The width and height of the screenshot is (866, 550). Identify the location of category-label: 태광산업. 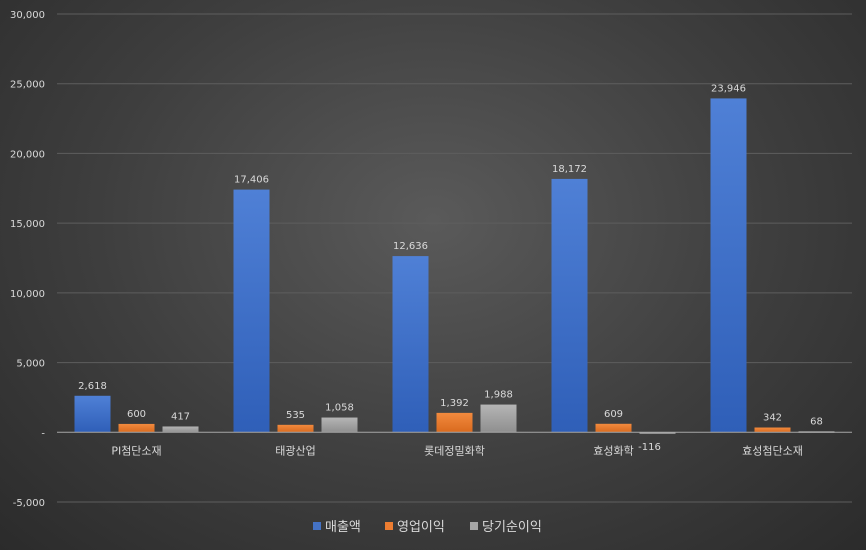
(295, 450).